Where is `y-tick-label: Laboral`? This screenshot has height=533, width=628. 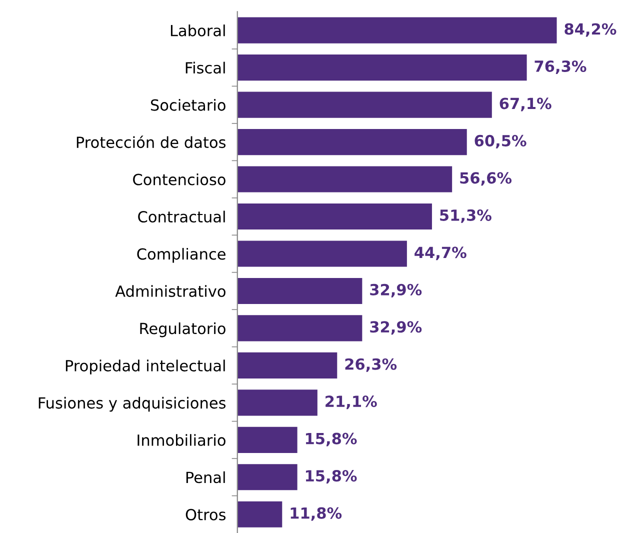 y-tick-label: Laboral is located at coordinates (197, 30).